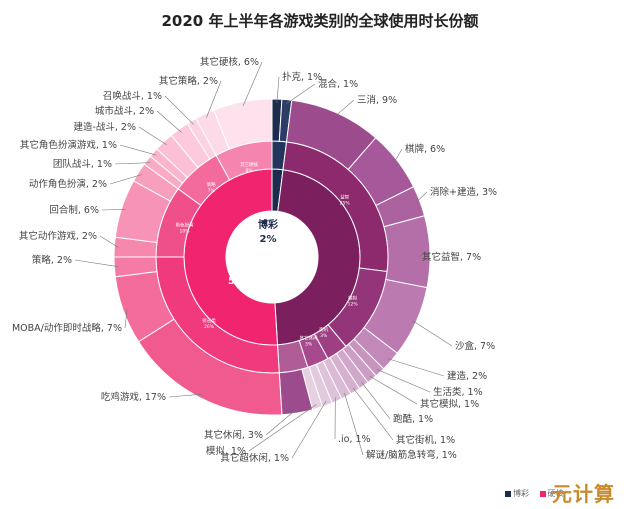  What do you see at coordinates (413, 419) in the screenshot?
I see `outer-label-10: 跑酷, 1%` at bounding box center [413, 419].